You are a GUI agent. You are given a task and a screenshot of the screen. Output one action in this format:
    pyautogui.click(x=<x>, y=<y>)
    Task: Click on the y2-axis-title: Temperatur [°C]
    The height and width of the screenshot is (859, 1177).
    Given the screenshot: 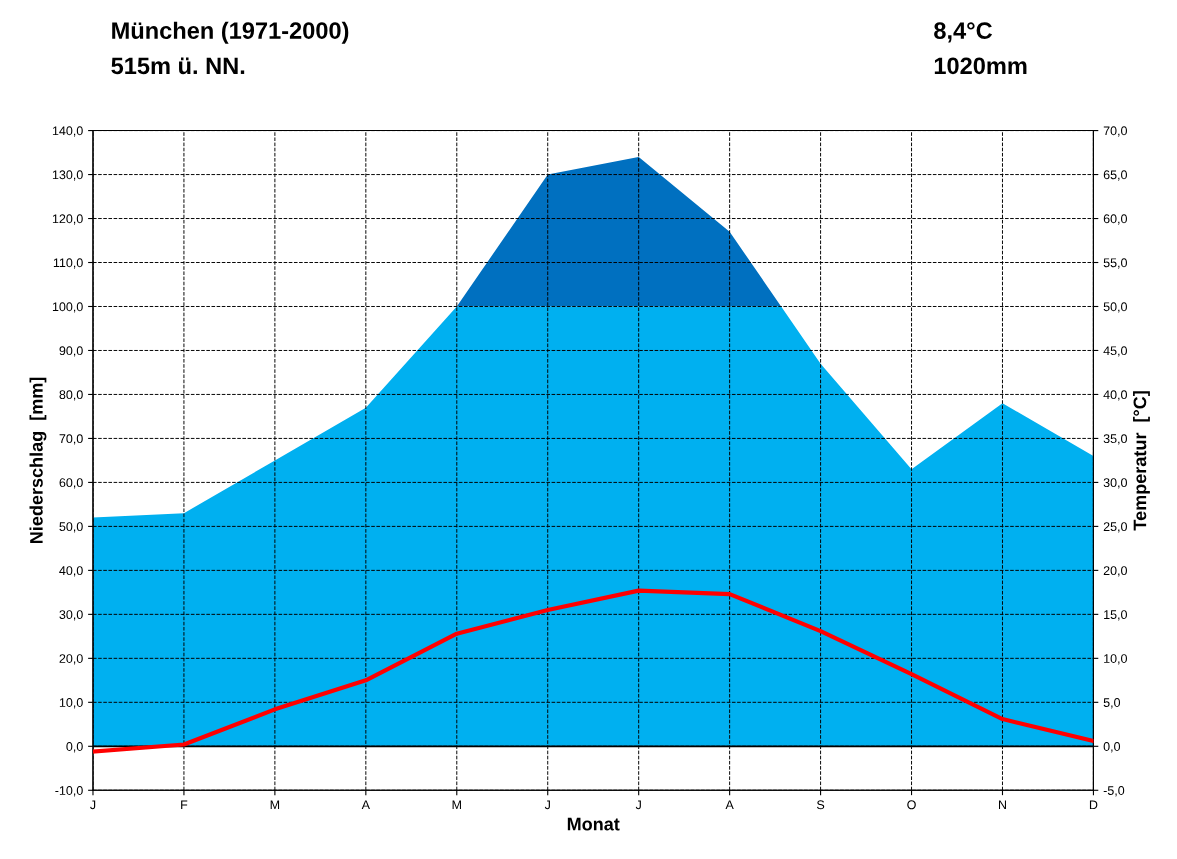 What is the action you would take?
    pyautogui.click(x=1141, y=461)
    